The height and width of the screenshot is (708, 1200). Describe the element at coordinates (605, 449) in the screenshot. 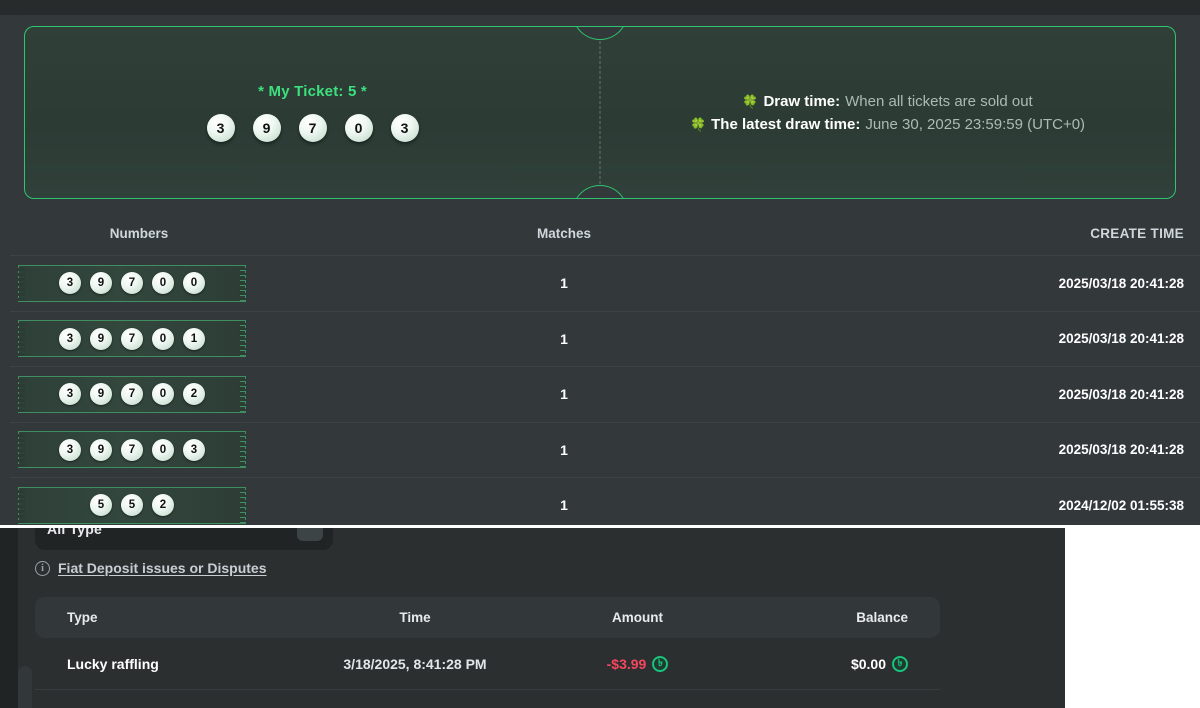

I see `table-row: 3 9 7 0 3 1 2025/03/18 20:41:28` at that location.